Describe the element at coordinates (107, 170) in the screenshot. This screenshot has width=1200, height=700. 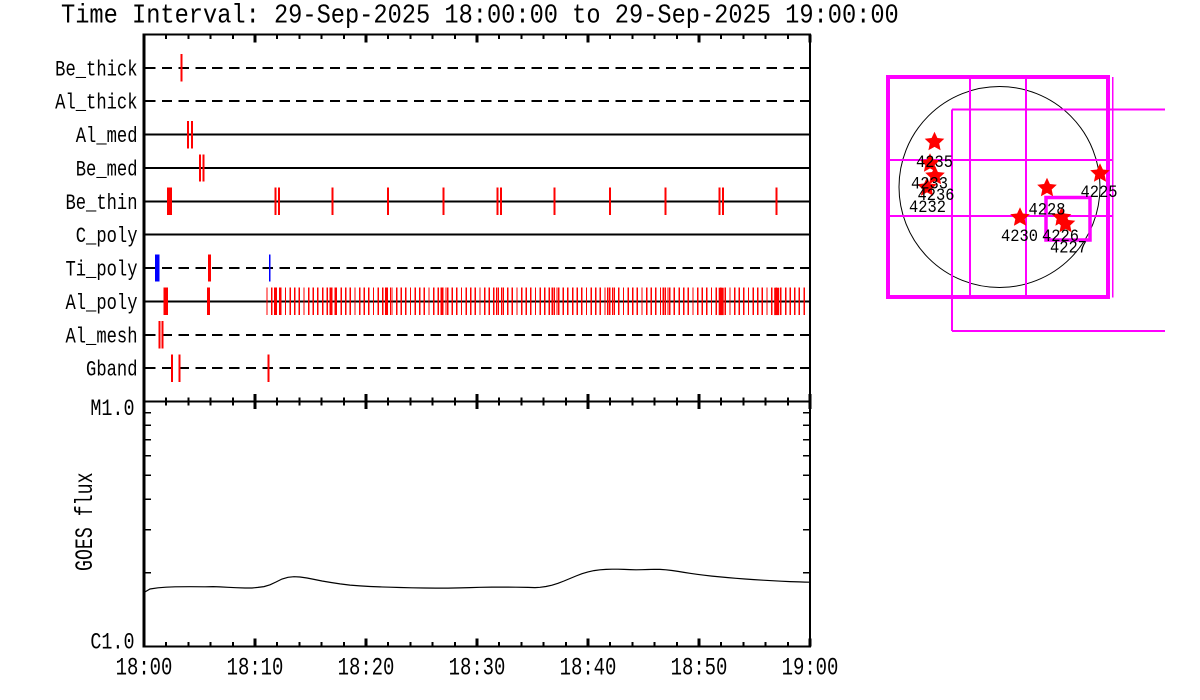
I see `svg-text: Be_med` at that location.